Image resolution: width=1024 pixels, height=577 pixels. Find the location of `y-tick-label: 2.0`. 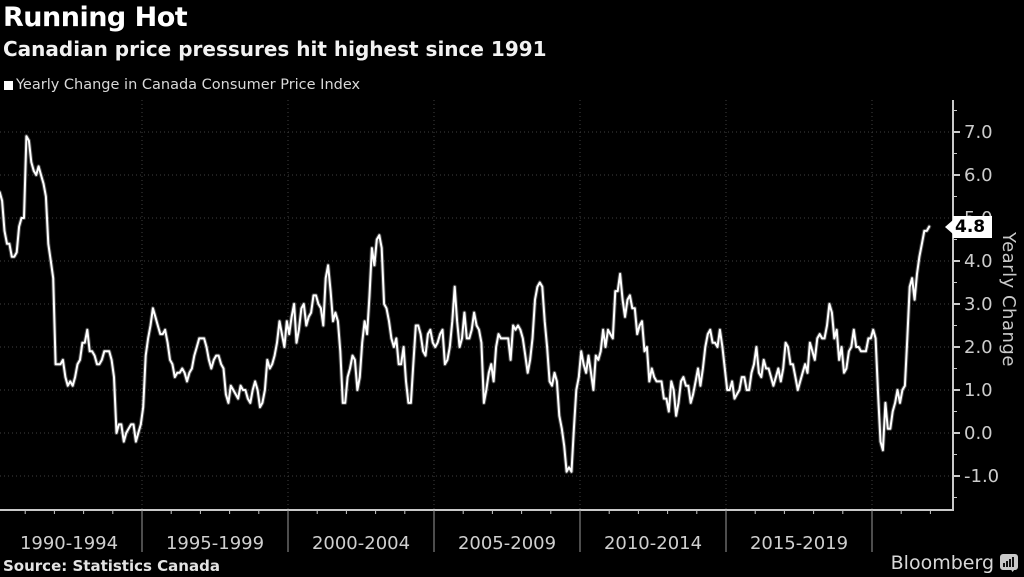

y-tick-label: 2.0 is located at coordinates (978, 347).